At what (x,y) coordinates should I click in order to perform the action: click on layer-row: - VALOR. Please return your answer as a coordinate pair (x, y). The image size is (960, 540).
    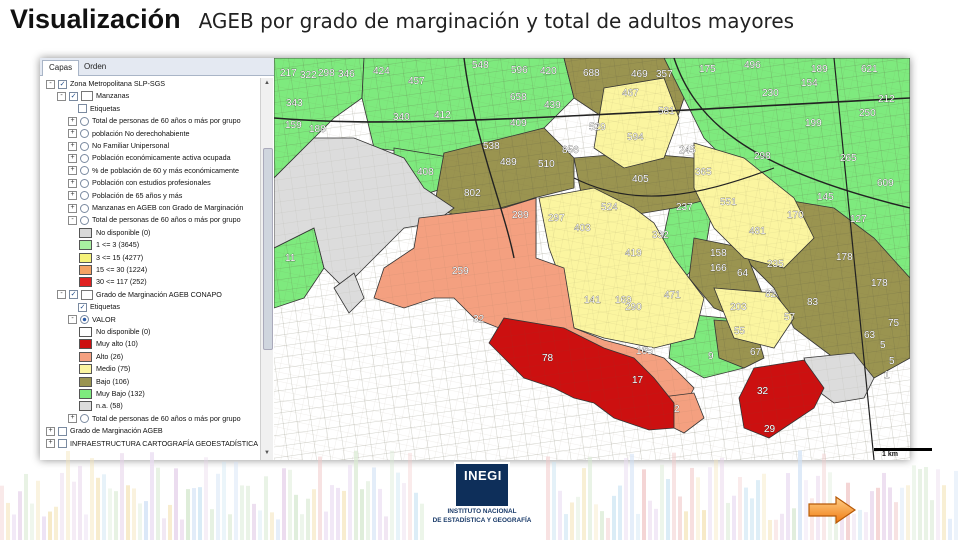
    Looking at the image, I should click on (92, 320).